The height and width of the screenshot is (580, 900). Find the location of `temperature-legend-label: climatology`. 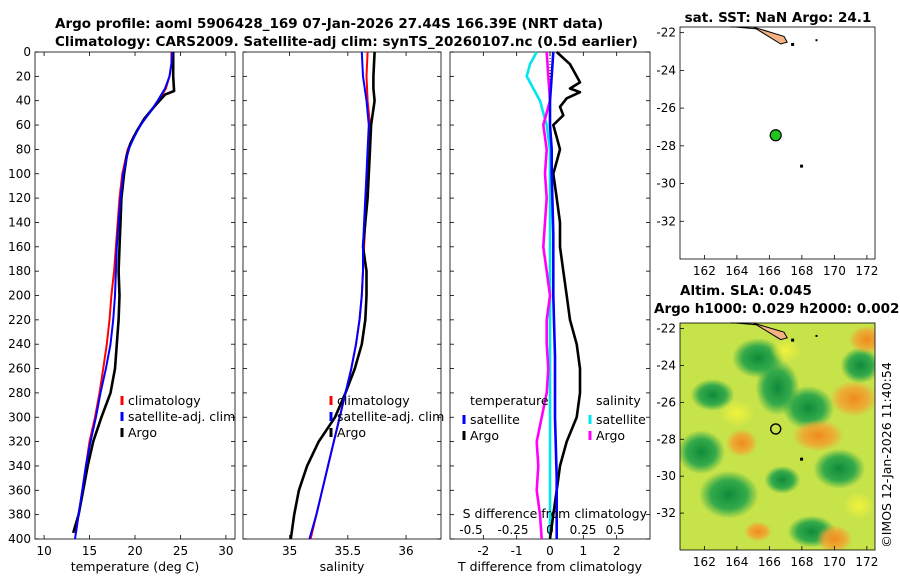

temperature-legend-label: climatology is located at coordinates (164, 400).